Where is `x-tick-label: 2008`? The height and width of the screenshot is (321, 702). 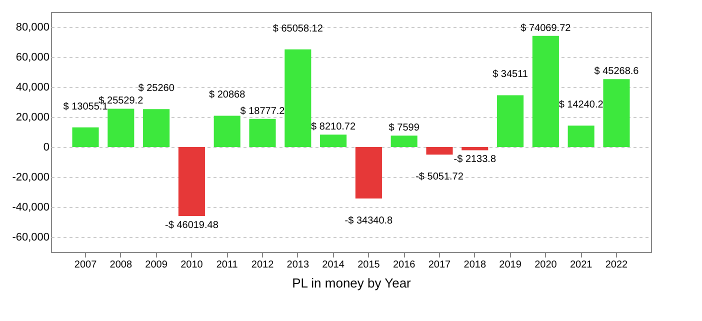 x-tick-label: 2008 is located at coordinates (121, 265).